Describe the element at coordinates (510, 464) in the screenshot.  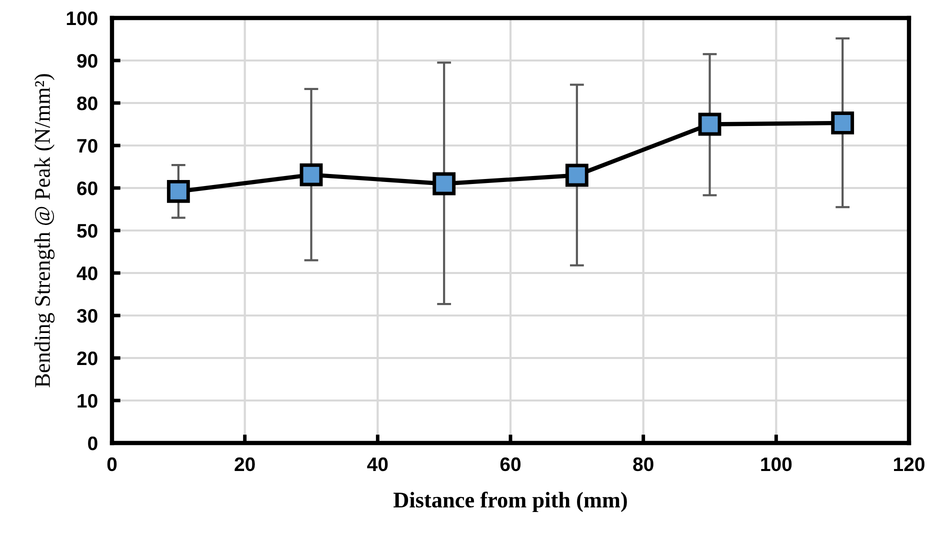
I see `x-tick-label: 60` at that location.